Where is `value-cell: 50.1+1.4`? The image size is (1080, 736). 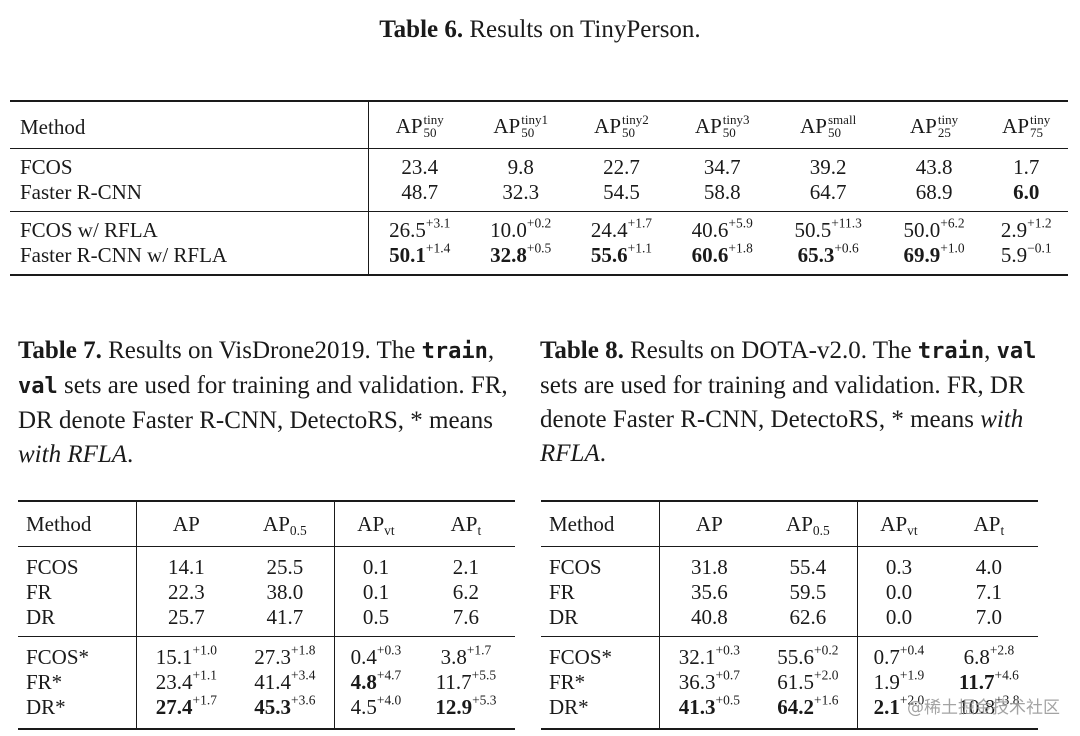
value-cell: 50.1+1.4 is located at coordinates (419, 257).